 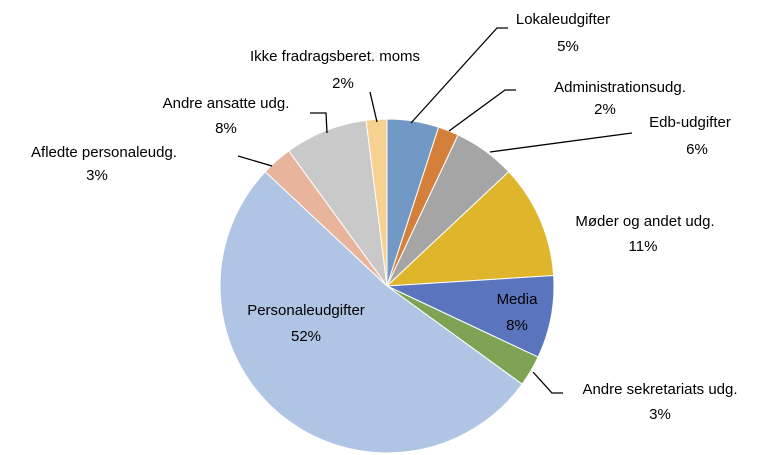 I want to click on pie-slice, so click(x=470, y=228).